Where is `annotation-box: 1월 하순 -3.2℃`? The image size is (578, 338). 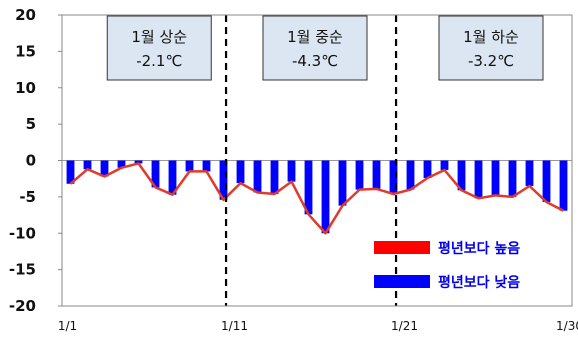 annotation-box: 1월 하순 -3.2℃ is located at coordinates (491, 48).